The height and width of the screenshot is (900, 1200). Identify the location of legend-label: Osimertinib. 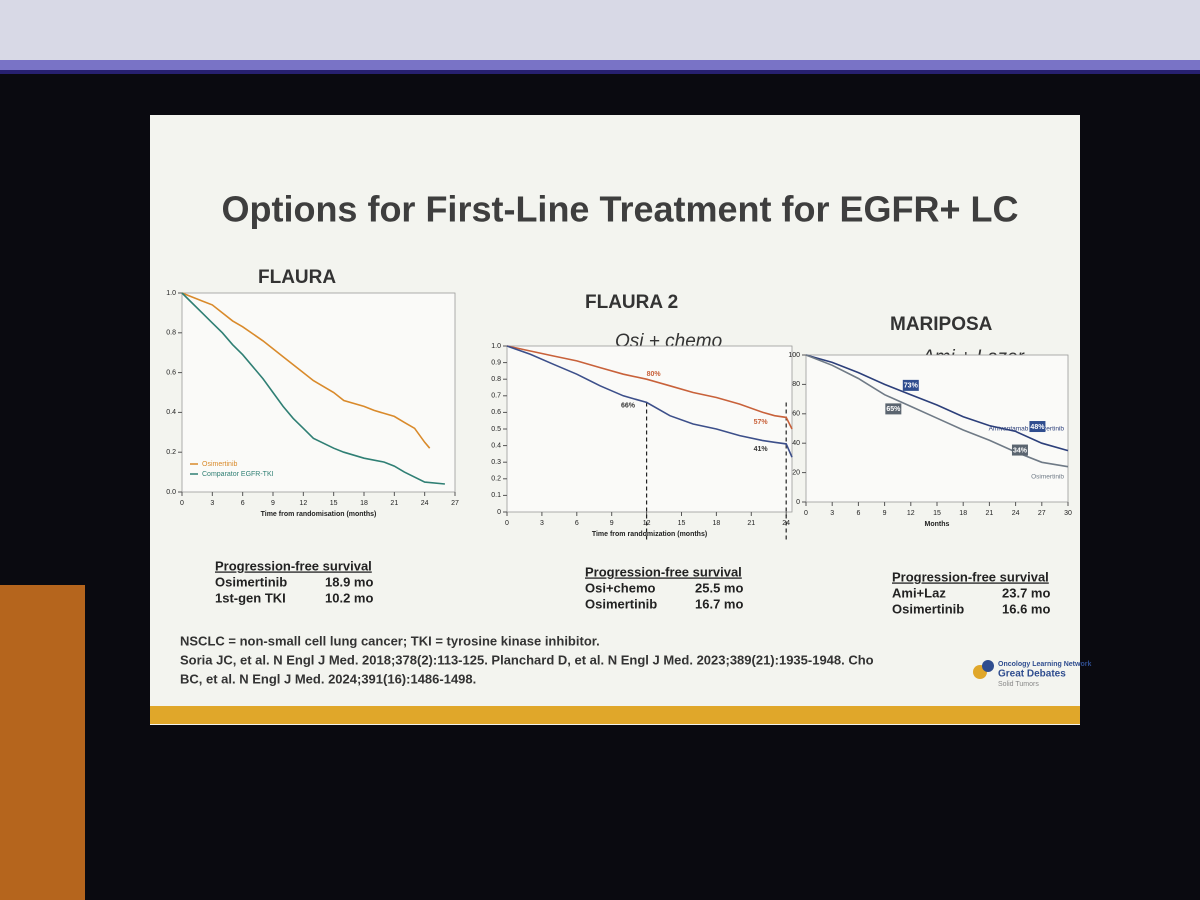
(220, 464).